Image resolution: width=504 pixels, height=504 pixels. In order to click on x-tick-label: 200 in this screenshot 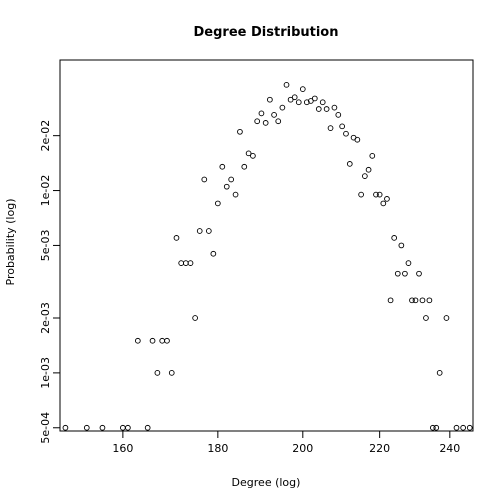, I will do `click(302, 448)`.